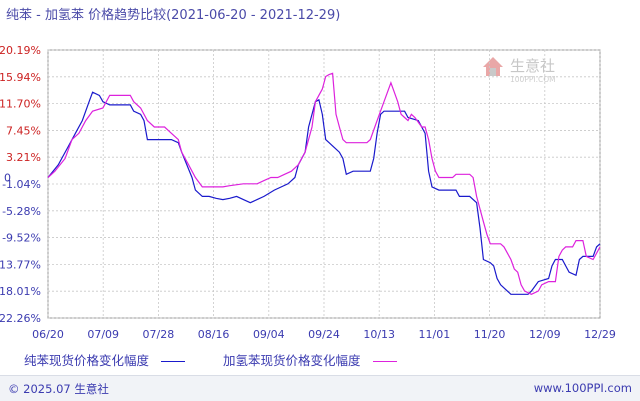 The height and width of the screenshot is (401, 640). I want to click on x-tick-label: 11/20, so click(490, 334).